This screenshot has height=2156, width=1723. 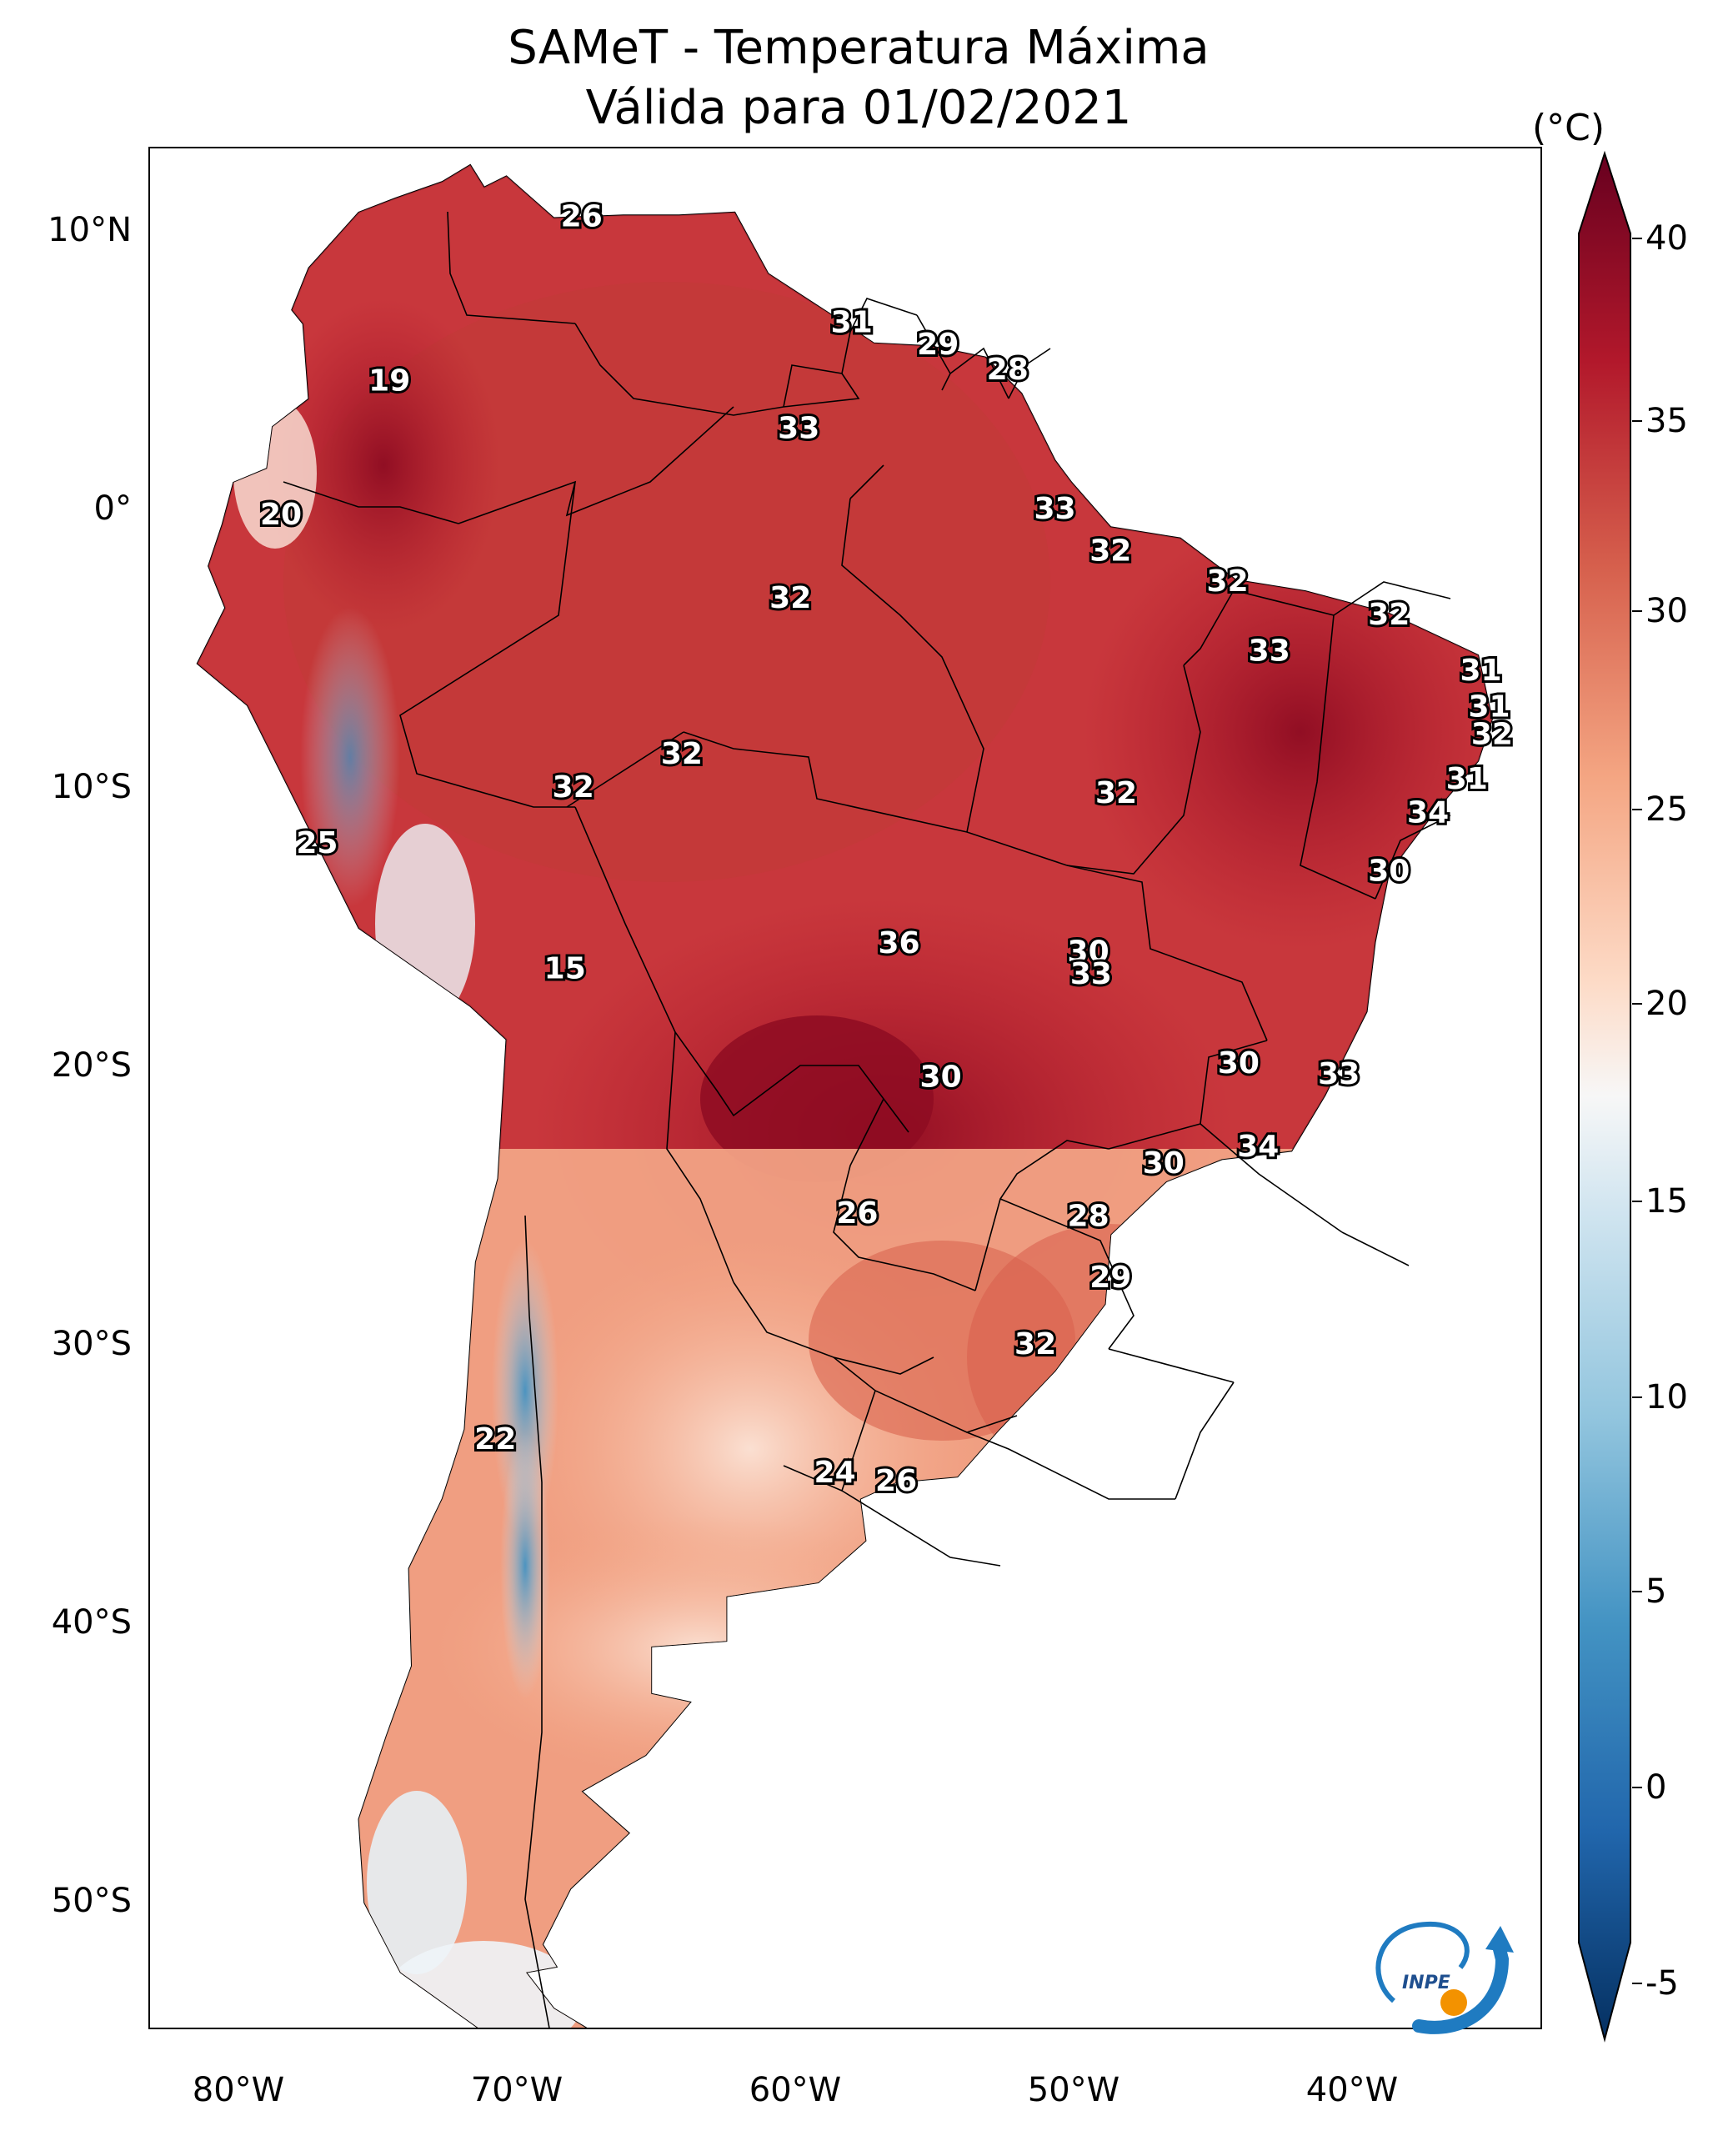 What do you see at coordinates (1605, 1096) in the screenshot?
I see `colorbar` at bounding box center [1605, 1096].